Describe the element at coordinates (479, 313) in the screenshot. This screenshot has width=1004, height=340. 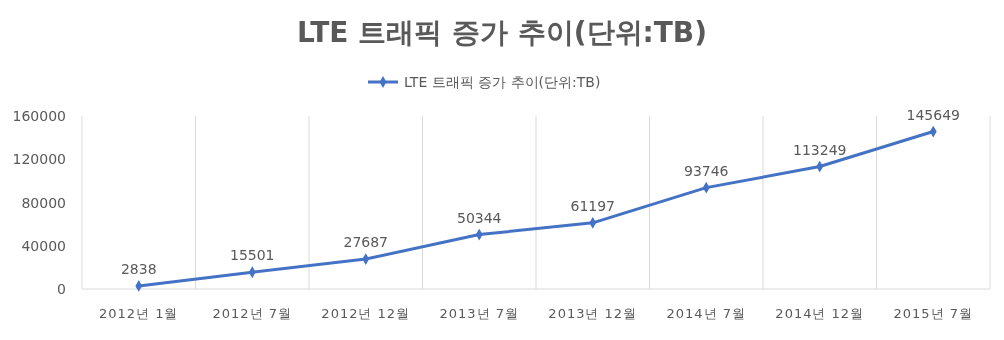
I see `x-tick-label: 2013년 7월` at that location.